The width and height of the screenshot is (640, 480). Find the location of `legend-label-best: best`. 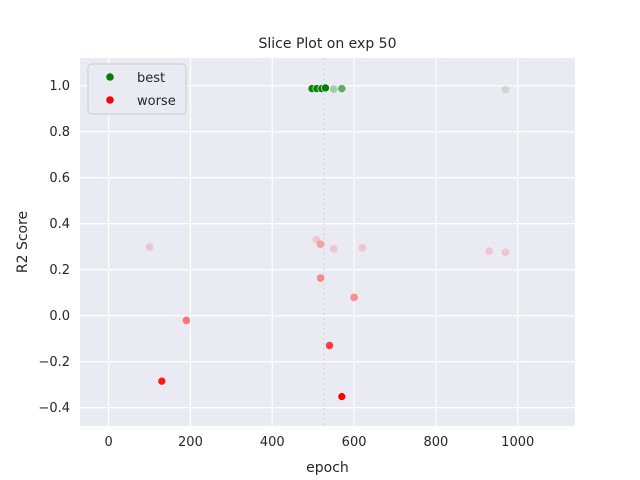

legend-label-best: best is located at coordinates (151, 78).